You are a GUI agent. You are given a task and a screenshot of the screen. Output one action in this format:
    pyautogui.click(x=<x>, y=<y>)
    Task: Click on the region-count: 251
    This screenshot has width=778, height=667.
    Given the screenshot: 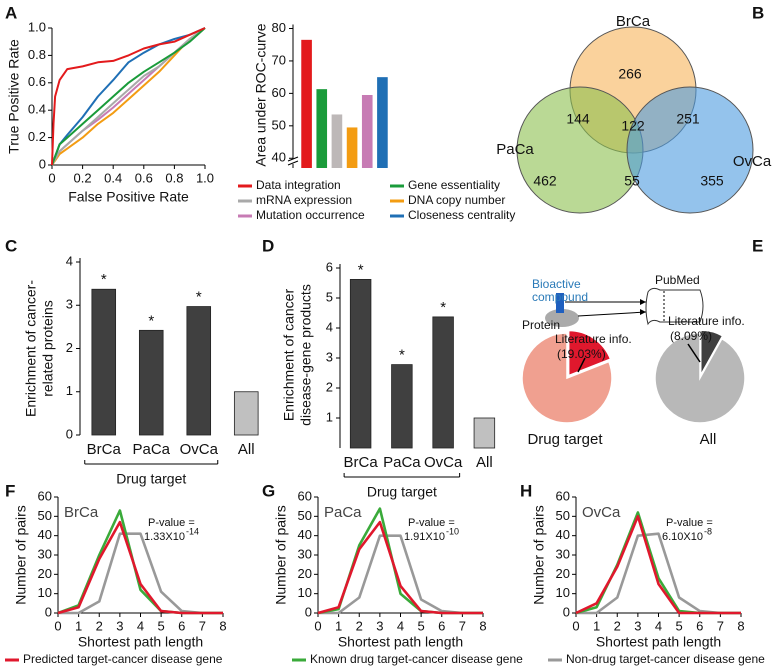 What is the action you would take?
    pyautogui.click(x=688, y=119)
    